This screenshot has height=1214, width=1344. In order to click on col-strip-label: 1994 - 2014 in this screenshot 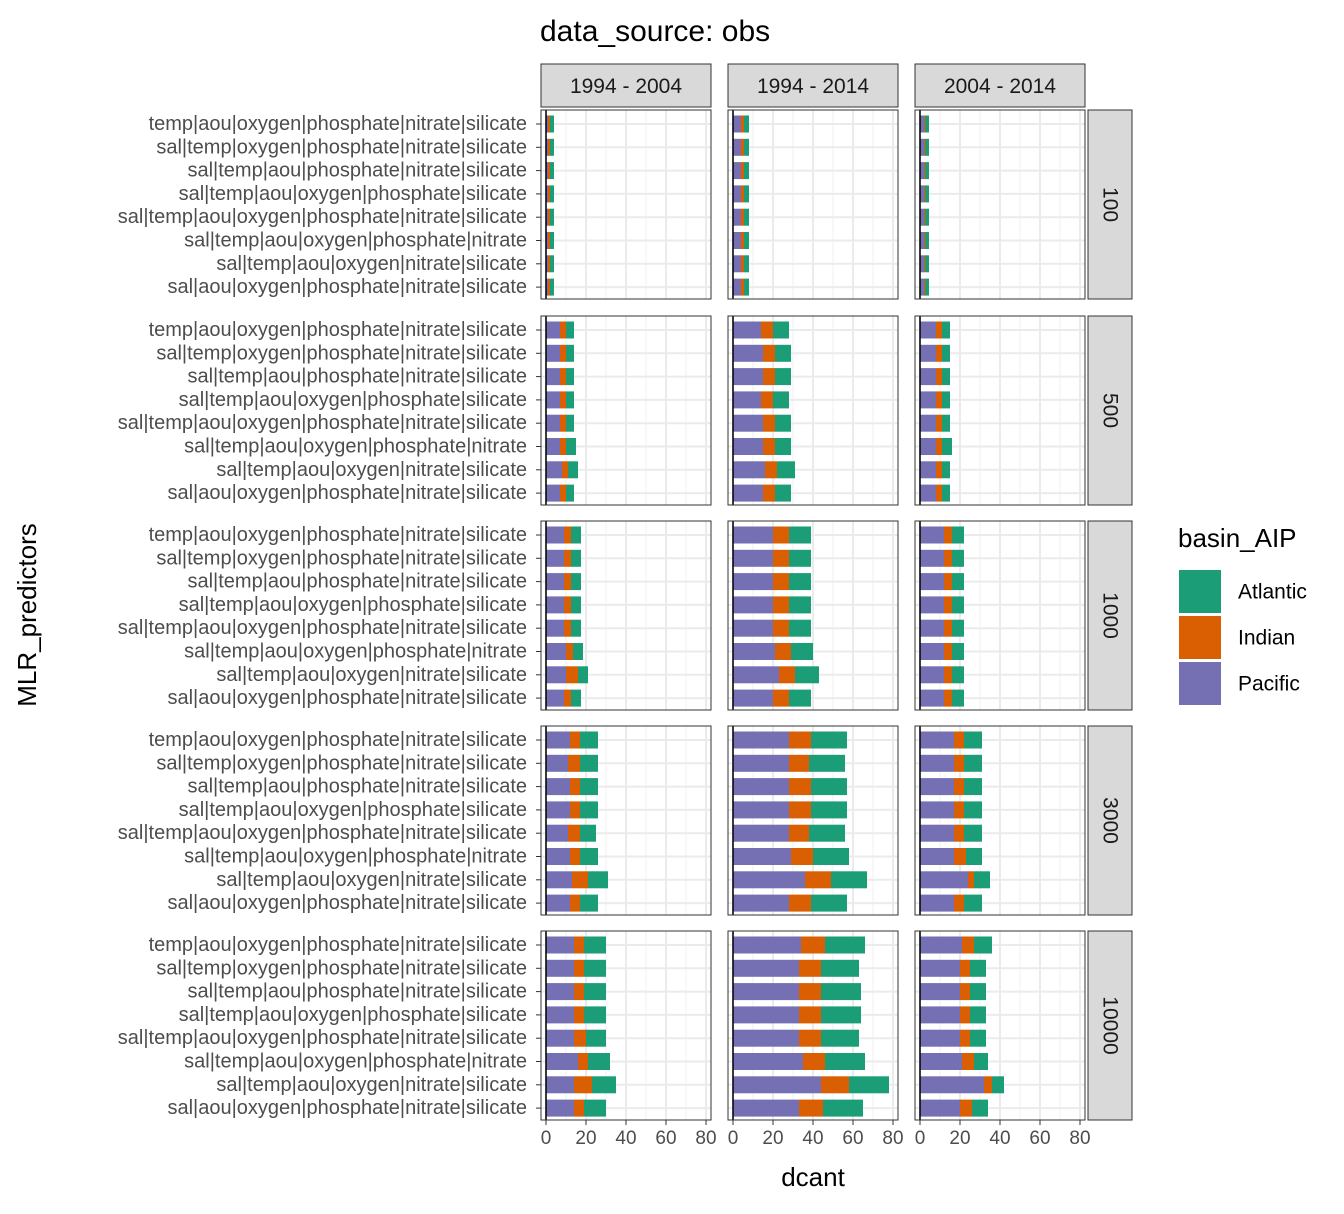, I will do `click(813, 86)`.